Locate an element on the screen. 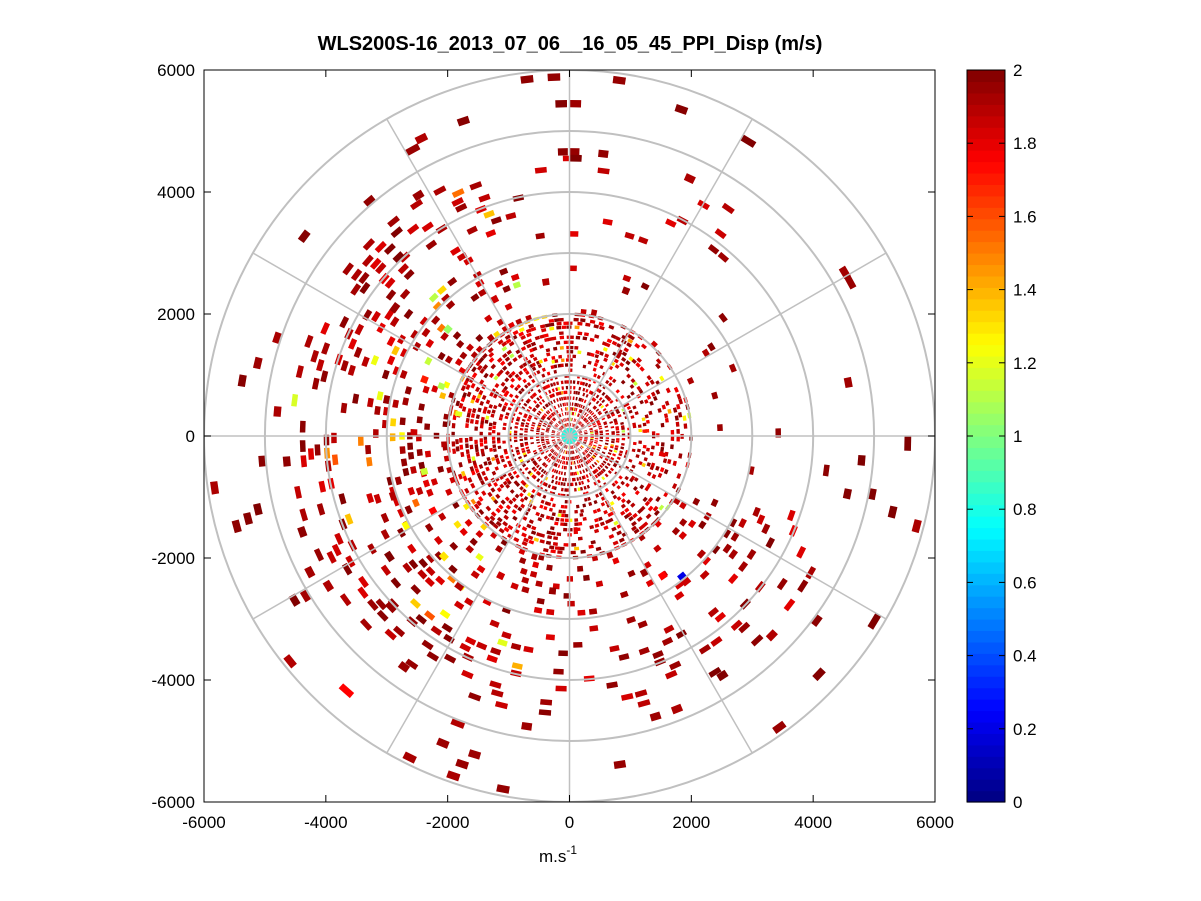  colorbar-tick-label: 1.2 is located at coordinates (1025, 363).